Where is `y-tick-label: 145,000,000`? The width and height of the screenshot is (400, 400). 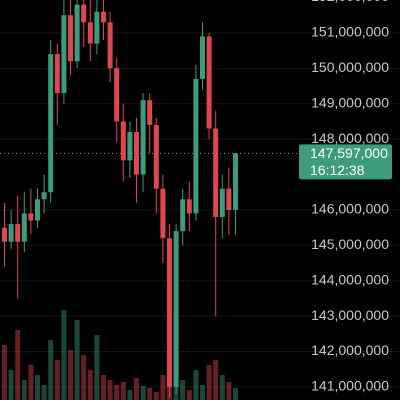 y-tick-label: 145,000,000 is located at coordinates (350, 244).